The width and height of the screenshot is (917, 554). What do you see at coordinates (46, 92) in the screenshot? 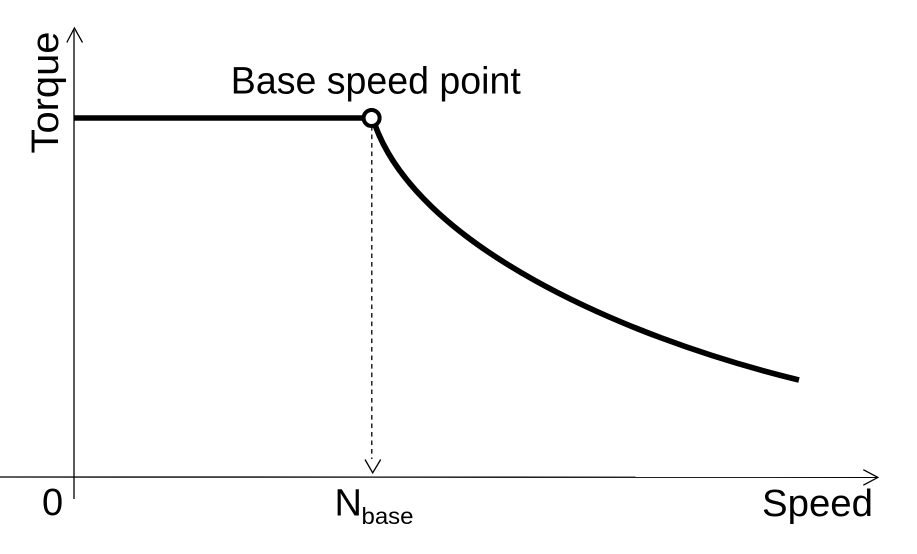
I see `svg-text: Torque` at bounding box center [46, 92].